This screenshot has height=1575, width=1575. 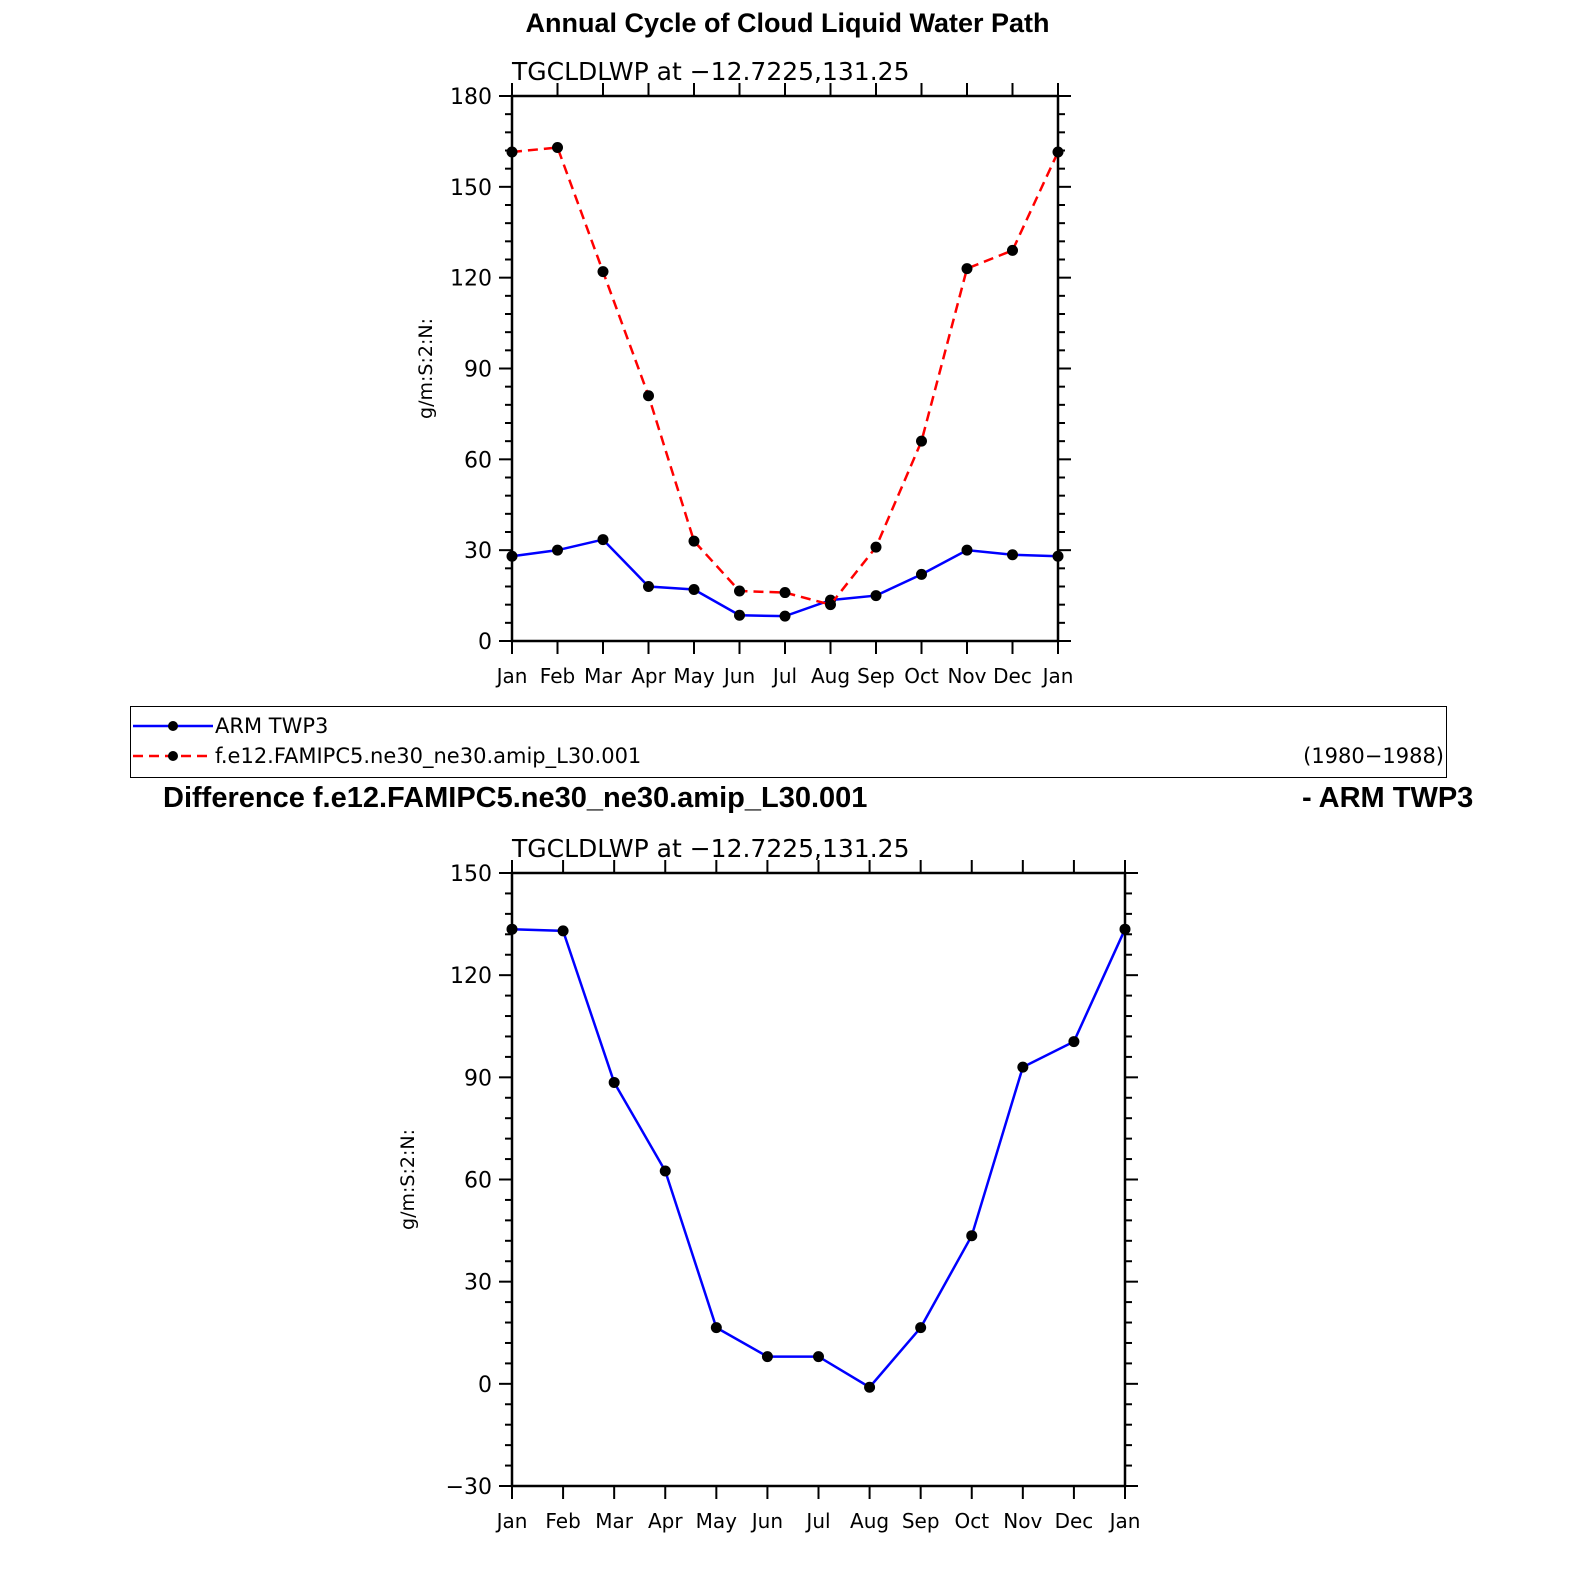 What do you see at coordinates (471, 976) in the screenshot?
I see `chart2-ytick-label: 120` at bounding box center [471, 976].